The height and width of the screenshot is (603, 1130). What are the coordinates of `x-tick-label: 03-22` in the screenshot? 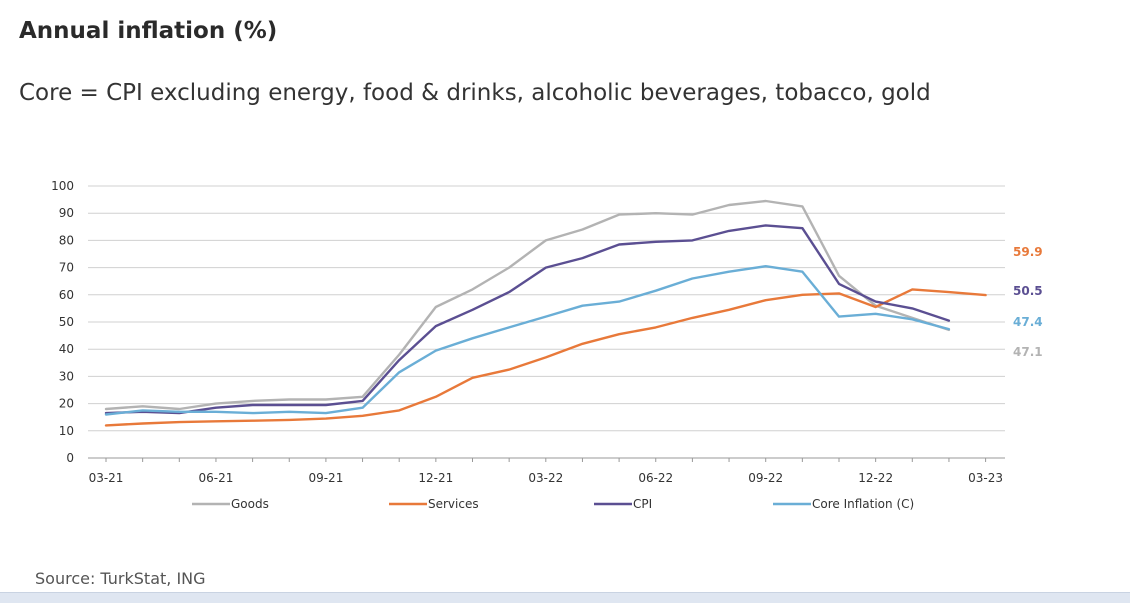 It's located at (545, 478).